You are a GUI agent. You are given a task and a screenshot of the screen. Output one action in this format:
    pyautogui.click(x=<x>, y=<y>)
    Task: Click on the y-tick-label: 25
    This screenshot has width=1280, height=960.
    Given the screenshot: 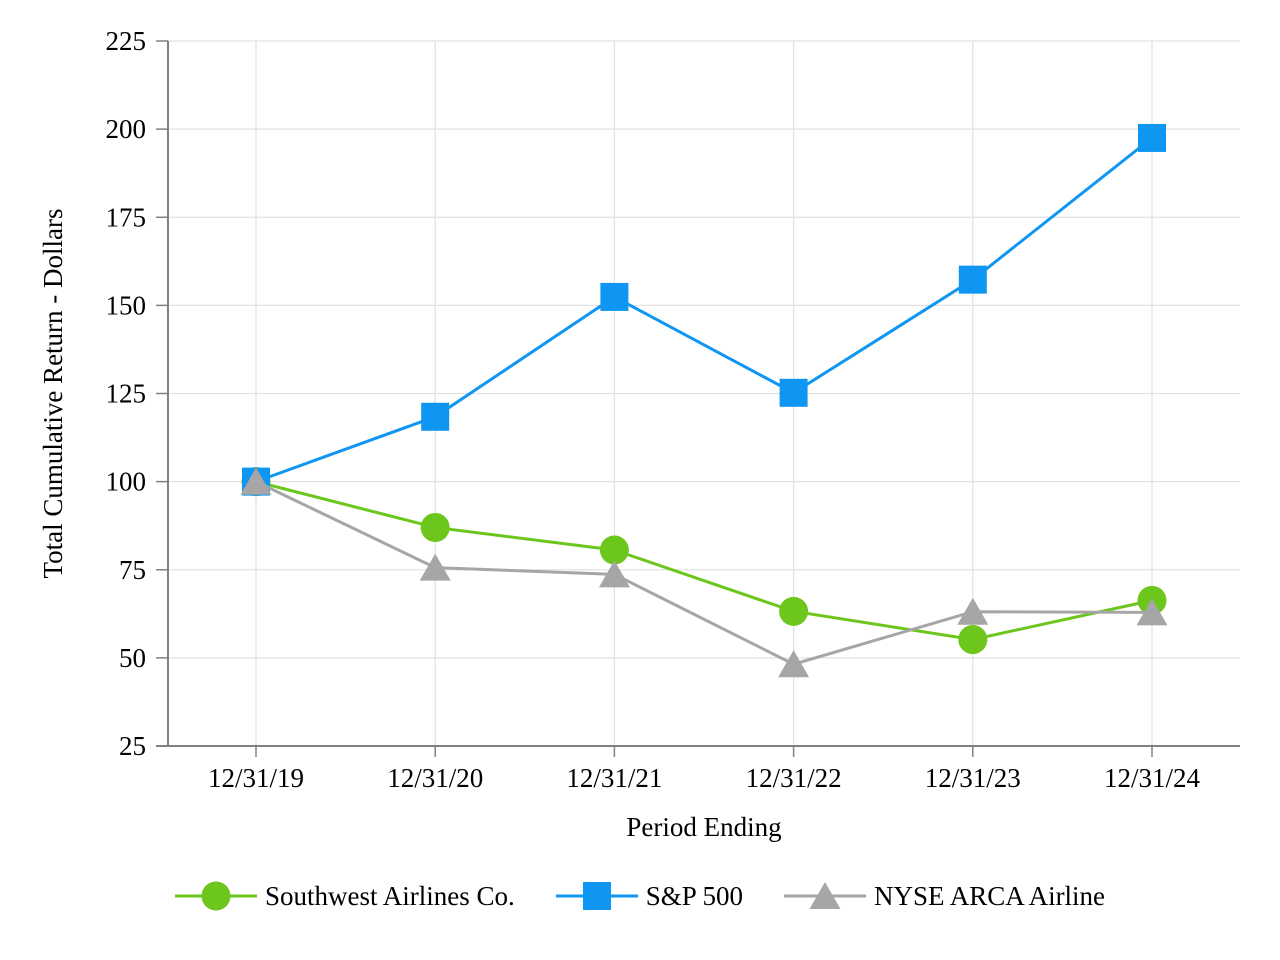 What is the action you would take?
    pyautogui.click(x=132, y=746)
    